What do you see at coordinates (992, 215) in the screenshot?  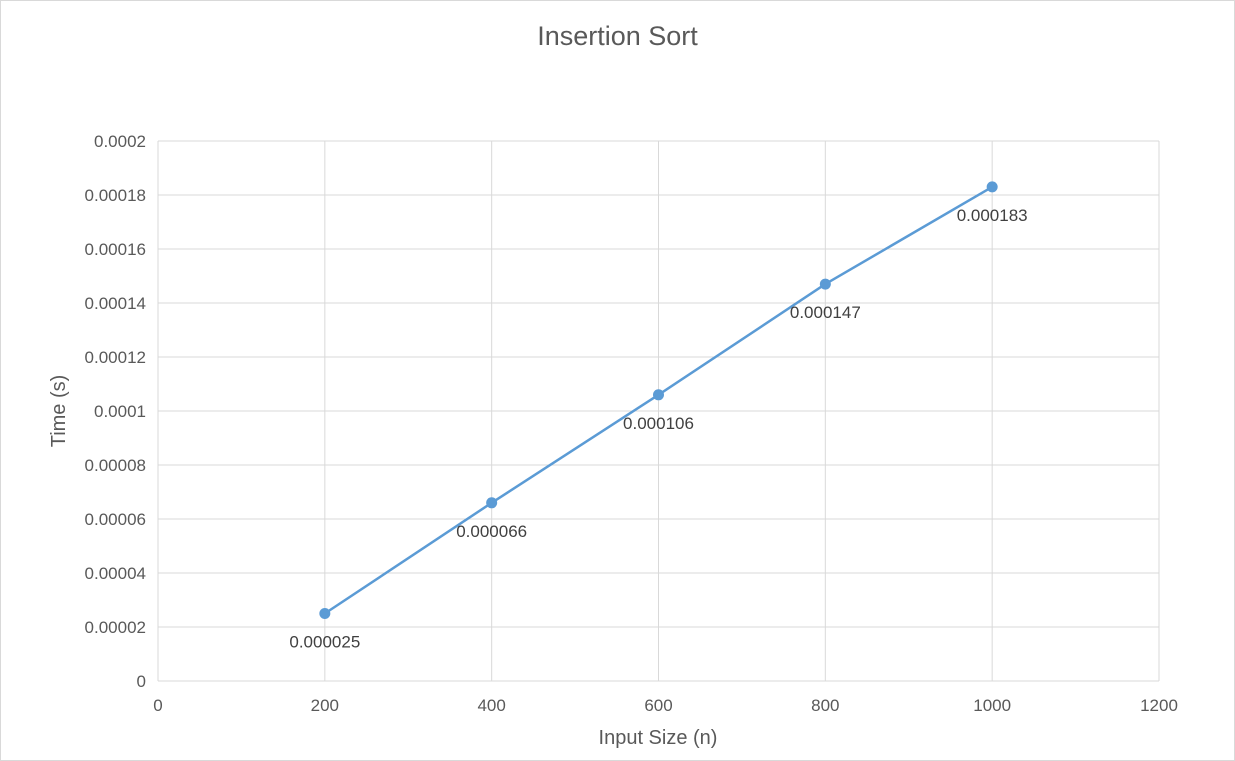 I see `data-point-label: 0.000183` at bounding box center [992, 215].